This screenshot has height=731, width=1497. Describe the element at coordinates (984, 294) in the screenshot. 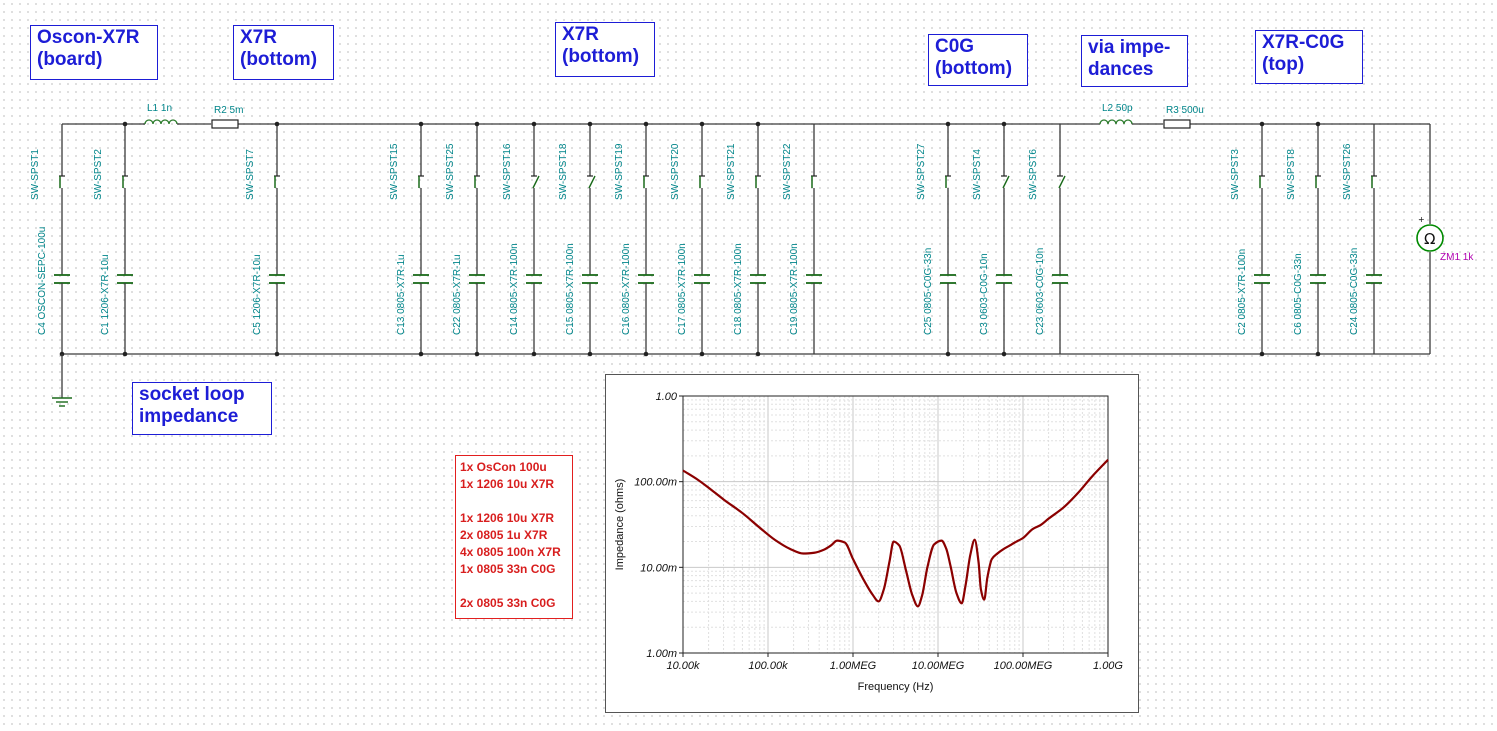

I see `capacitor-label: C3 0603-C0G-10n` at that location.